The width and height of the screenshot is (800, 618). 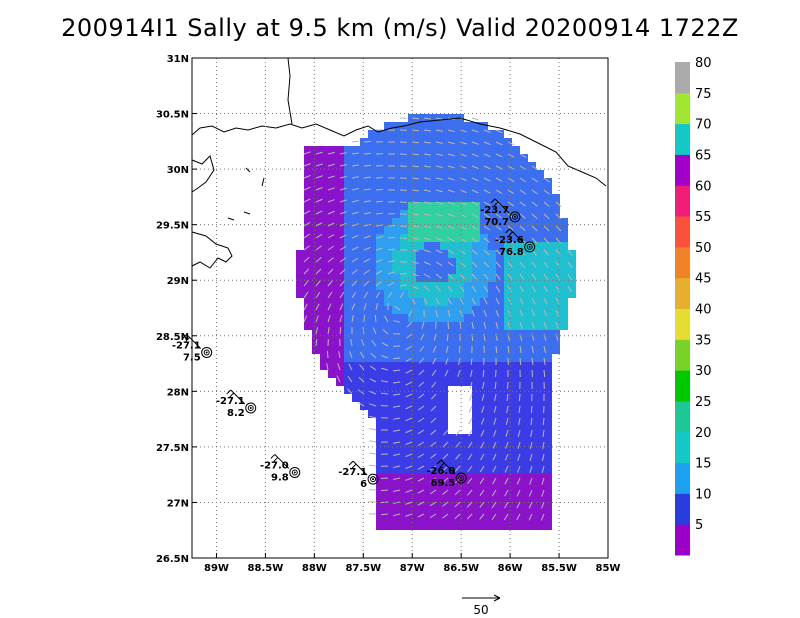 I want to click on colorbar-label: 40, so click(x=703, y=310).